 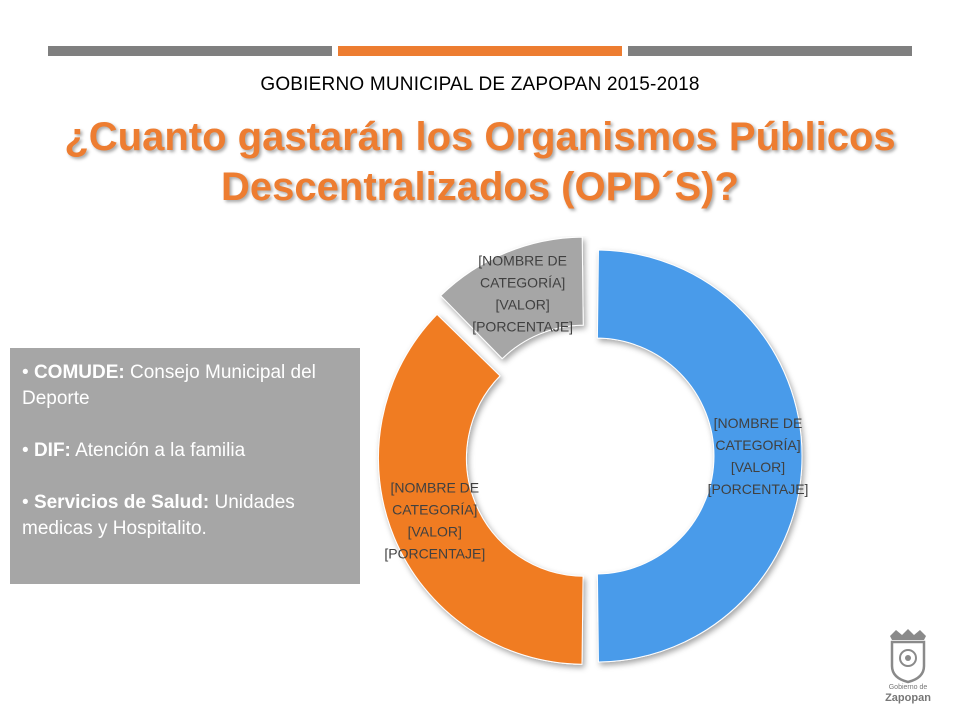 What do you see at coordinates (434, 520) in the screenshot?
I see `slice-label-1: [NOMBRE DE CATEGORÍA] [VALOR] [PORCENTAJE]` at bounding box center [434, 520].